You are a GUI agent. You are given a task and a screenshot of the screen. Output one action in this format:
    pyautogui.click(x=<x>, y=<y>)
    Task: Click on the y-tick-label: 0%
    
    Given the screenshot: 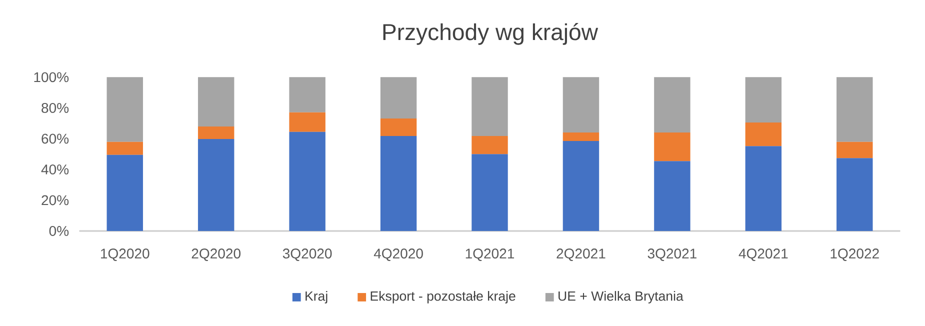 What is the action you would take?
    pyautogui.click(x=59, y=231)
    